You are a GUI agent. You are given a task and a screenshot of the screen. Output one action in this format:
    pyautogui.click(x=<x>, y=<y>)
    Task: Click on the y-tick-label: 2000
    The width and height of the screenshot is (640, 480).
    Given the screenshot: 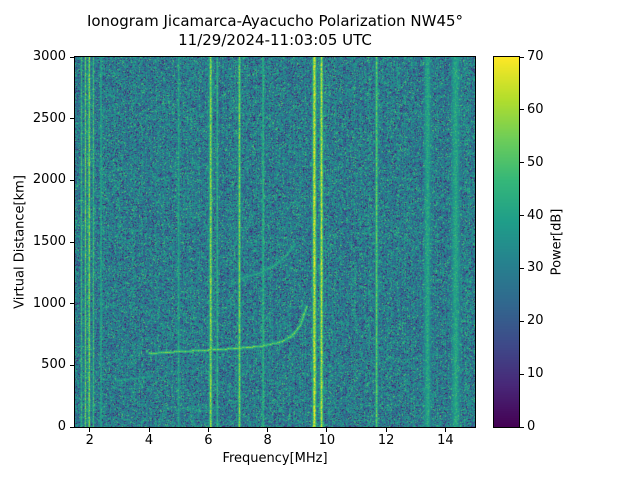 What is the action you would take?
    pyautogui.click(x=49, y=180)
    